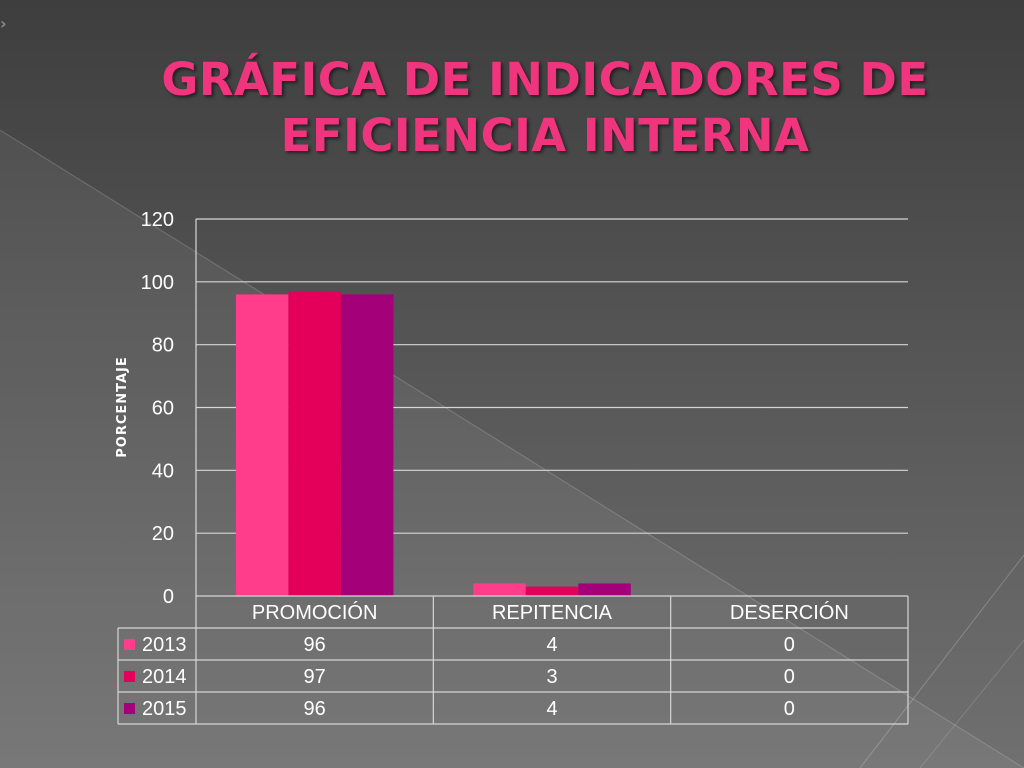 This screenshot has width=1024, height=768. Describe the element at coordinates (157, 283) in the screenshot. I see `y-tick-label: 100` at that location.